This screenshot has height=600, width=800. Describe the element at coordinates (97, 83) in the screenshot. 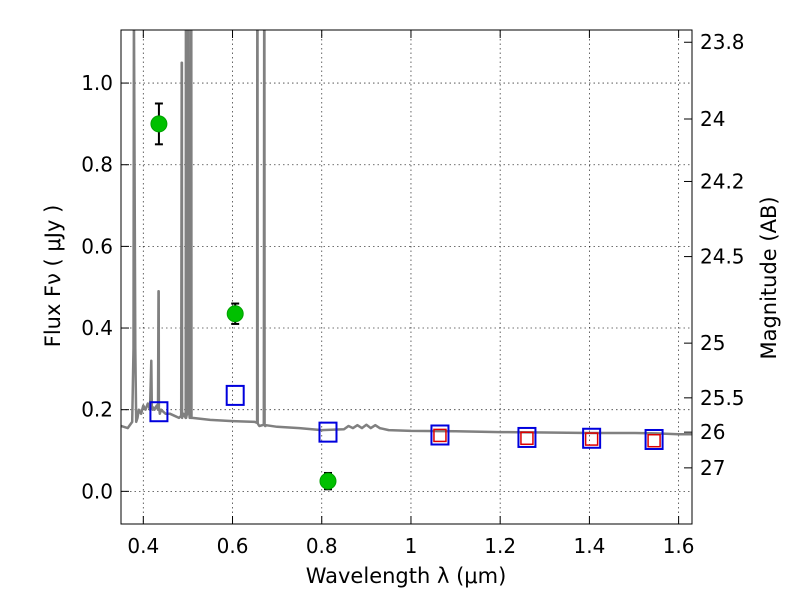

I see `y-tick-label: 1.0` at that location.